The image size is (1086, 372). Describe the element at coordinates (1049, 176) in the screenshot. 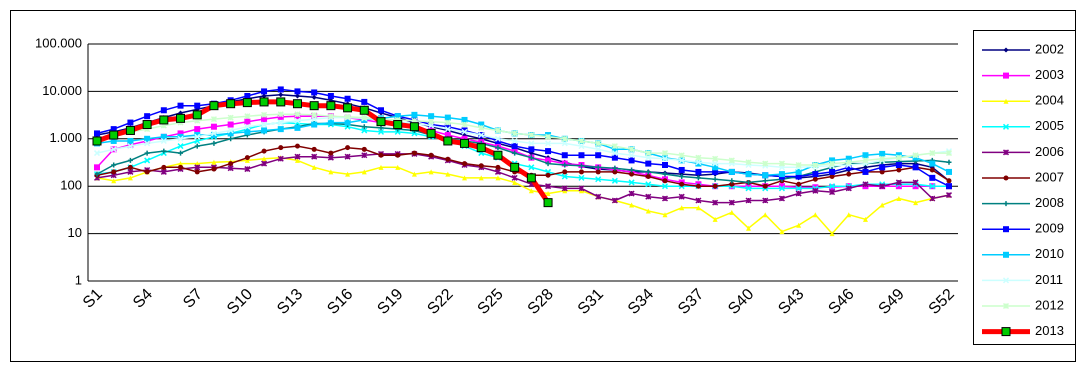

I see `legend-label: 2007` at that location.